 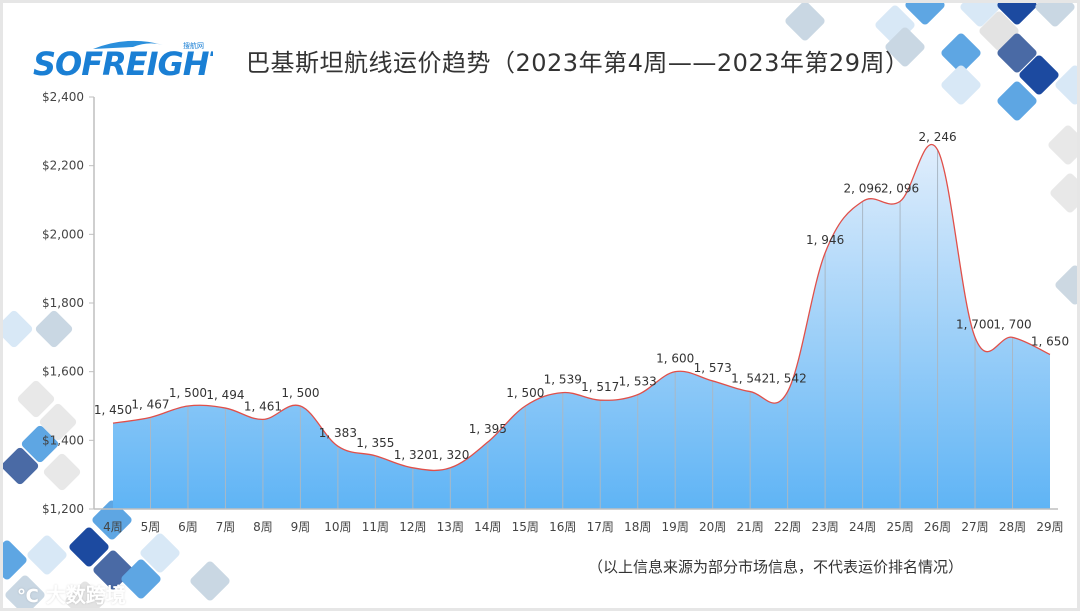 What do you see at coordinates (85, 595) in the screenshot?
I see `watermark-text: 大数跨境` at bounding box center [85, 595].